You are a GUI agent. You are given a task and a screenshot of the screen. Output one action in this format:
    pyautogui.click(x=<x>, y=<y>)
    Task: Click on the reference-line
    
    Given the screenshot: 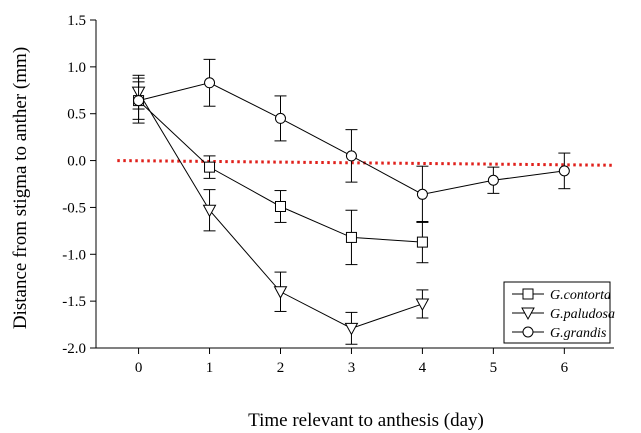 What is the action you would take?
    pyautogui.click(x=366, y=163)
    